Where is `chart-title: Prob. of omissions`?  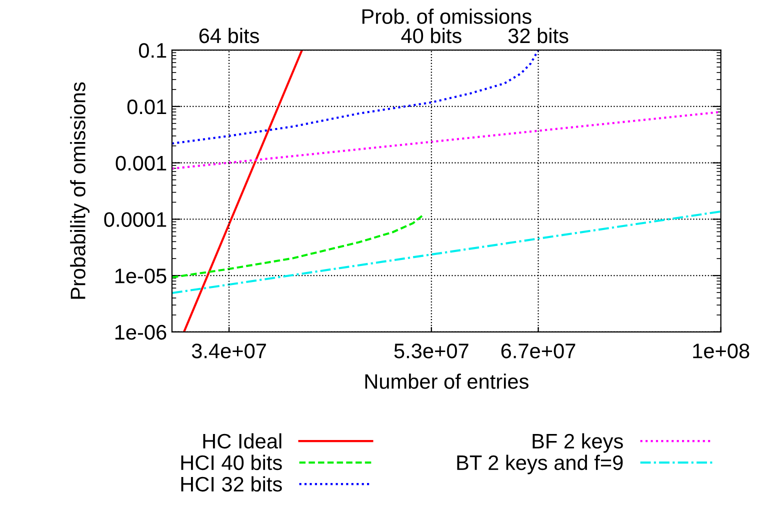 chart-title: Prob. of omissions is located at coordinates (447, 16).